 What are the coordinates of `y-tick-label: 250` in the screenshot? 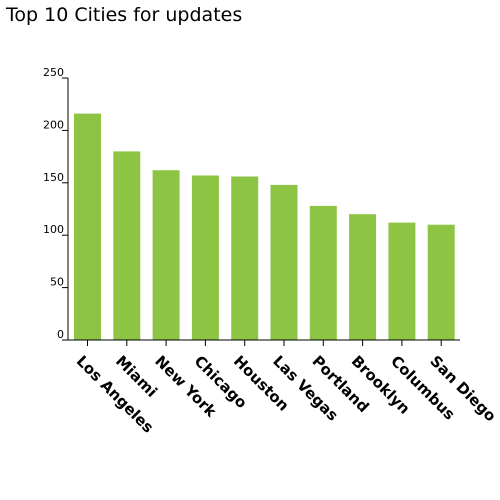 It's located at (53, 72).